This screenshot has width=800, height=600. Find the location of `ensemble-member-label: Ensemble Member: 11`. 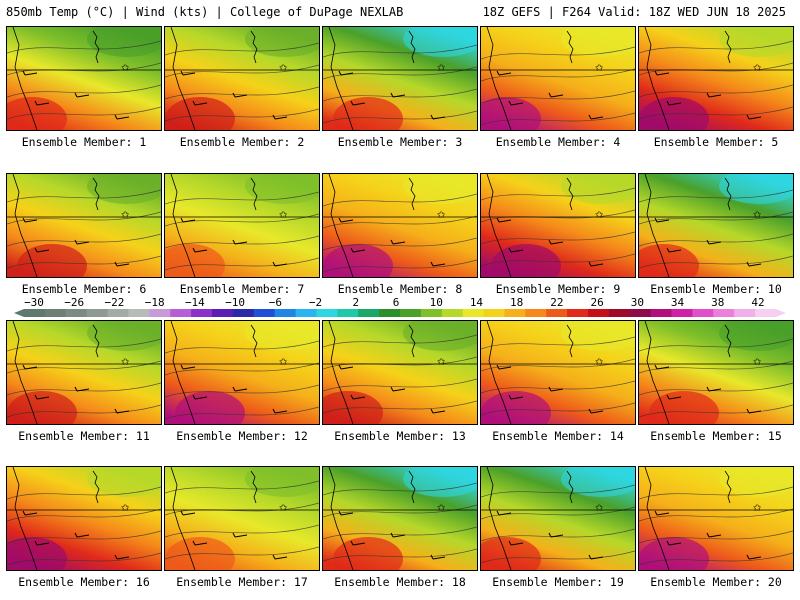

ensemble-member-label: Ensemble Member: 11 is located at coordinates (84, 436).